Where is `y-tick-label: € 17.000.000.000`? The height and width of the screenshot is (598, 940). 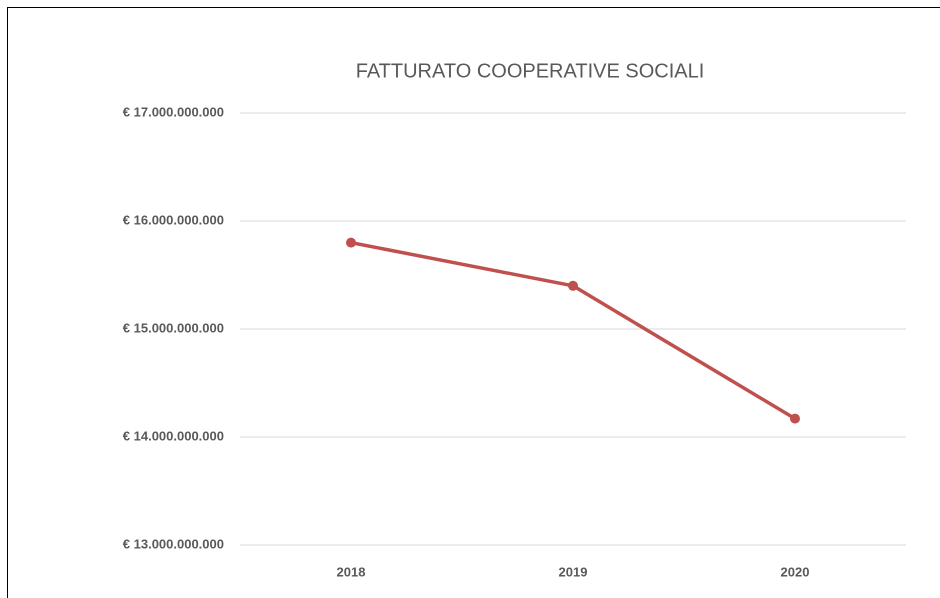 y-tick-label: € 17.000.000.000 is located at coordinates (173, 111).